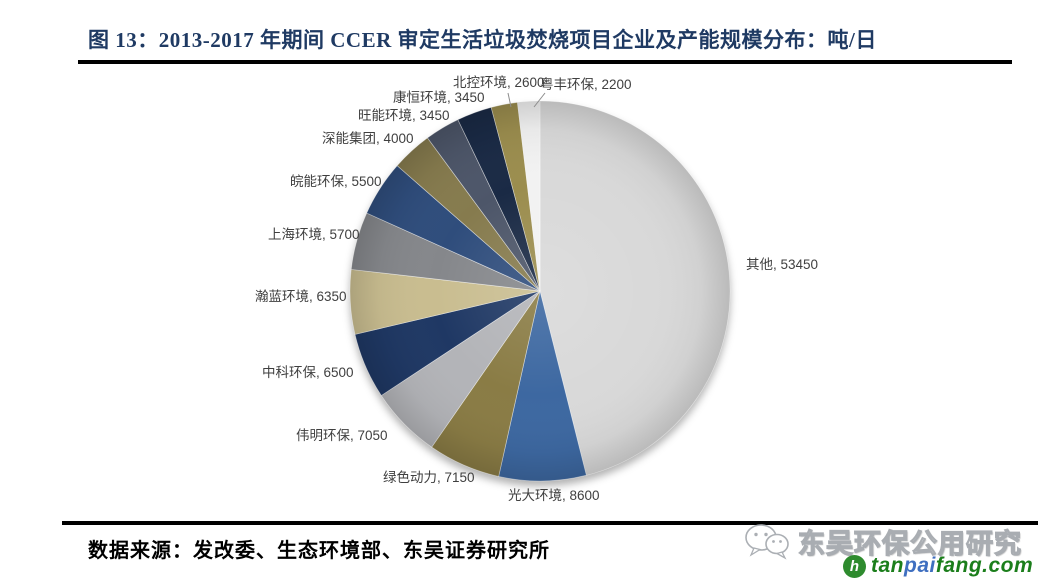 Image resolution: width=1038 pixels, height=586 pixels. I want to click on title-divider, so click(545, 62).